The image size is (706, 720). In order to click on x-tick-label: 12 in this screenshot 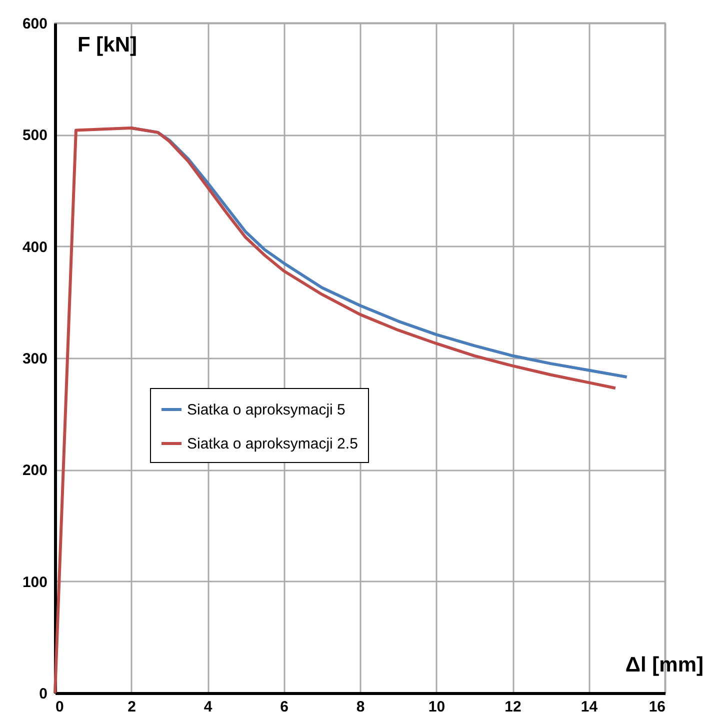, I will do `click(513, 707)`.